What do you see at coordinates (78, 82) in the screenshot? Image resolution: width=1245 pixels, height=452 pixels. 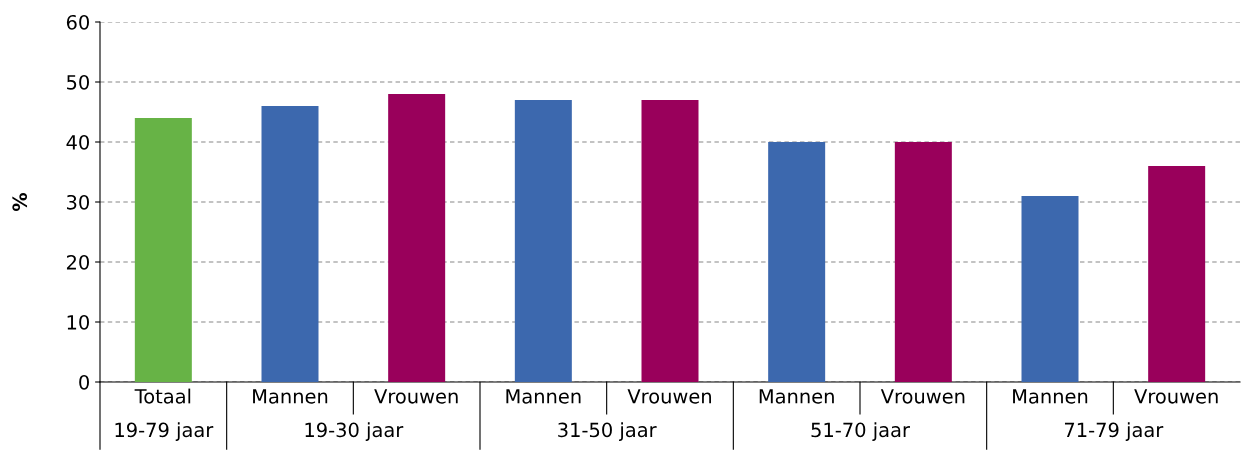 I see `y-tick-label: 50` at bounding box center [78, 82].